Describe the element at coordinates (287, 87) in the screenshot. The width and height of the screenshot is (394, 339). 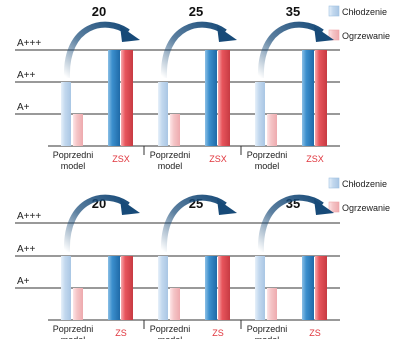
I see `group-35: 35 Poprzedni model ZSX` at that location.